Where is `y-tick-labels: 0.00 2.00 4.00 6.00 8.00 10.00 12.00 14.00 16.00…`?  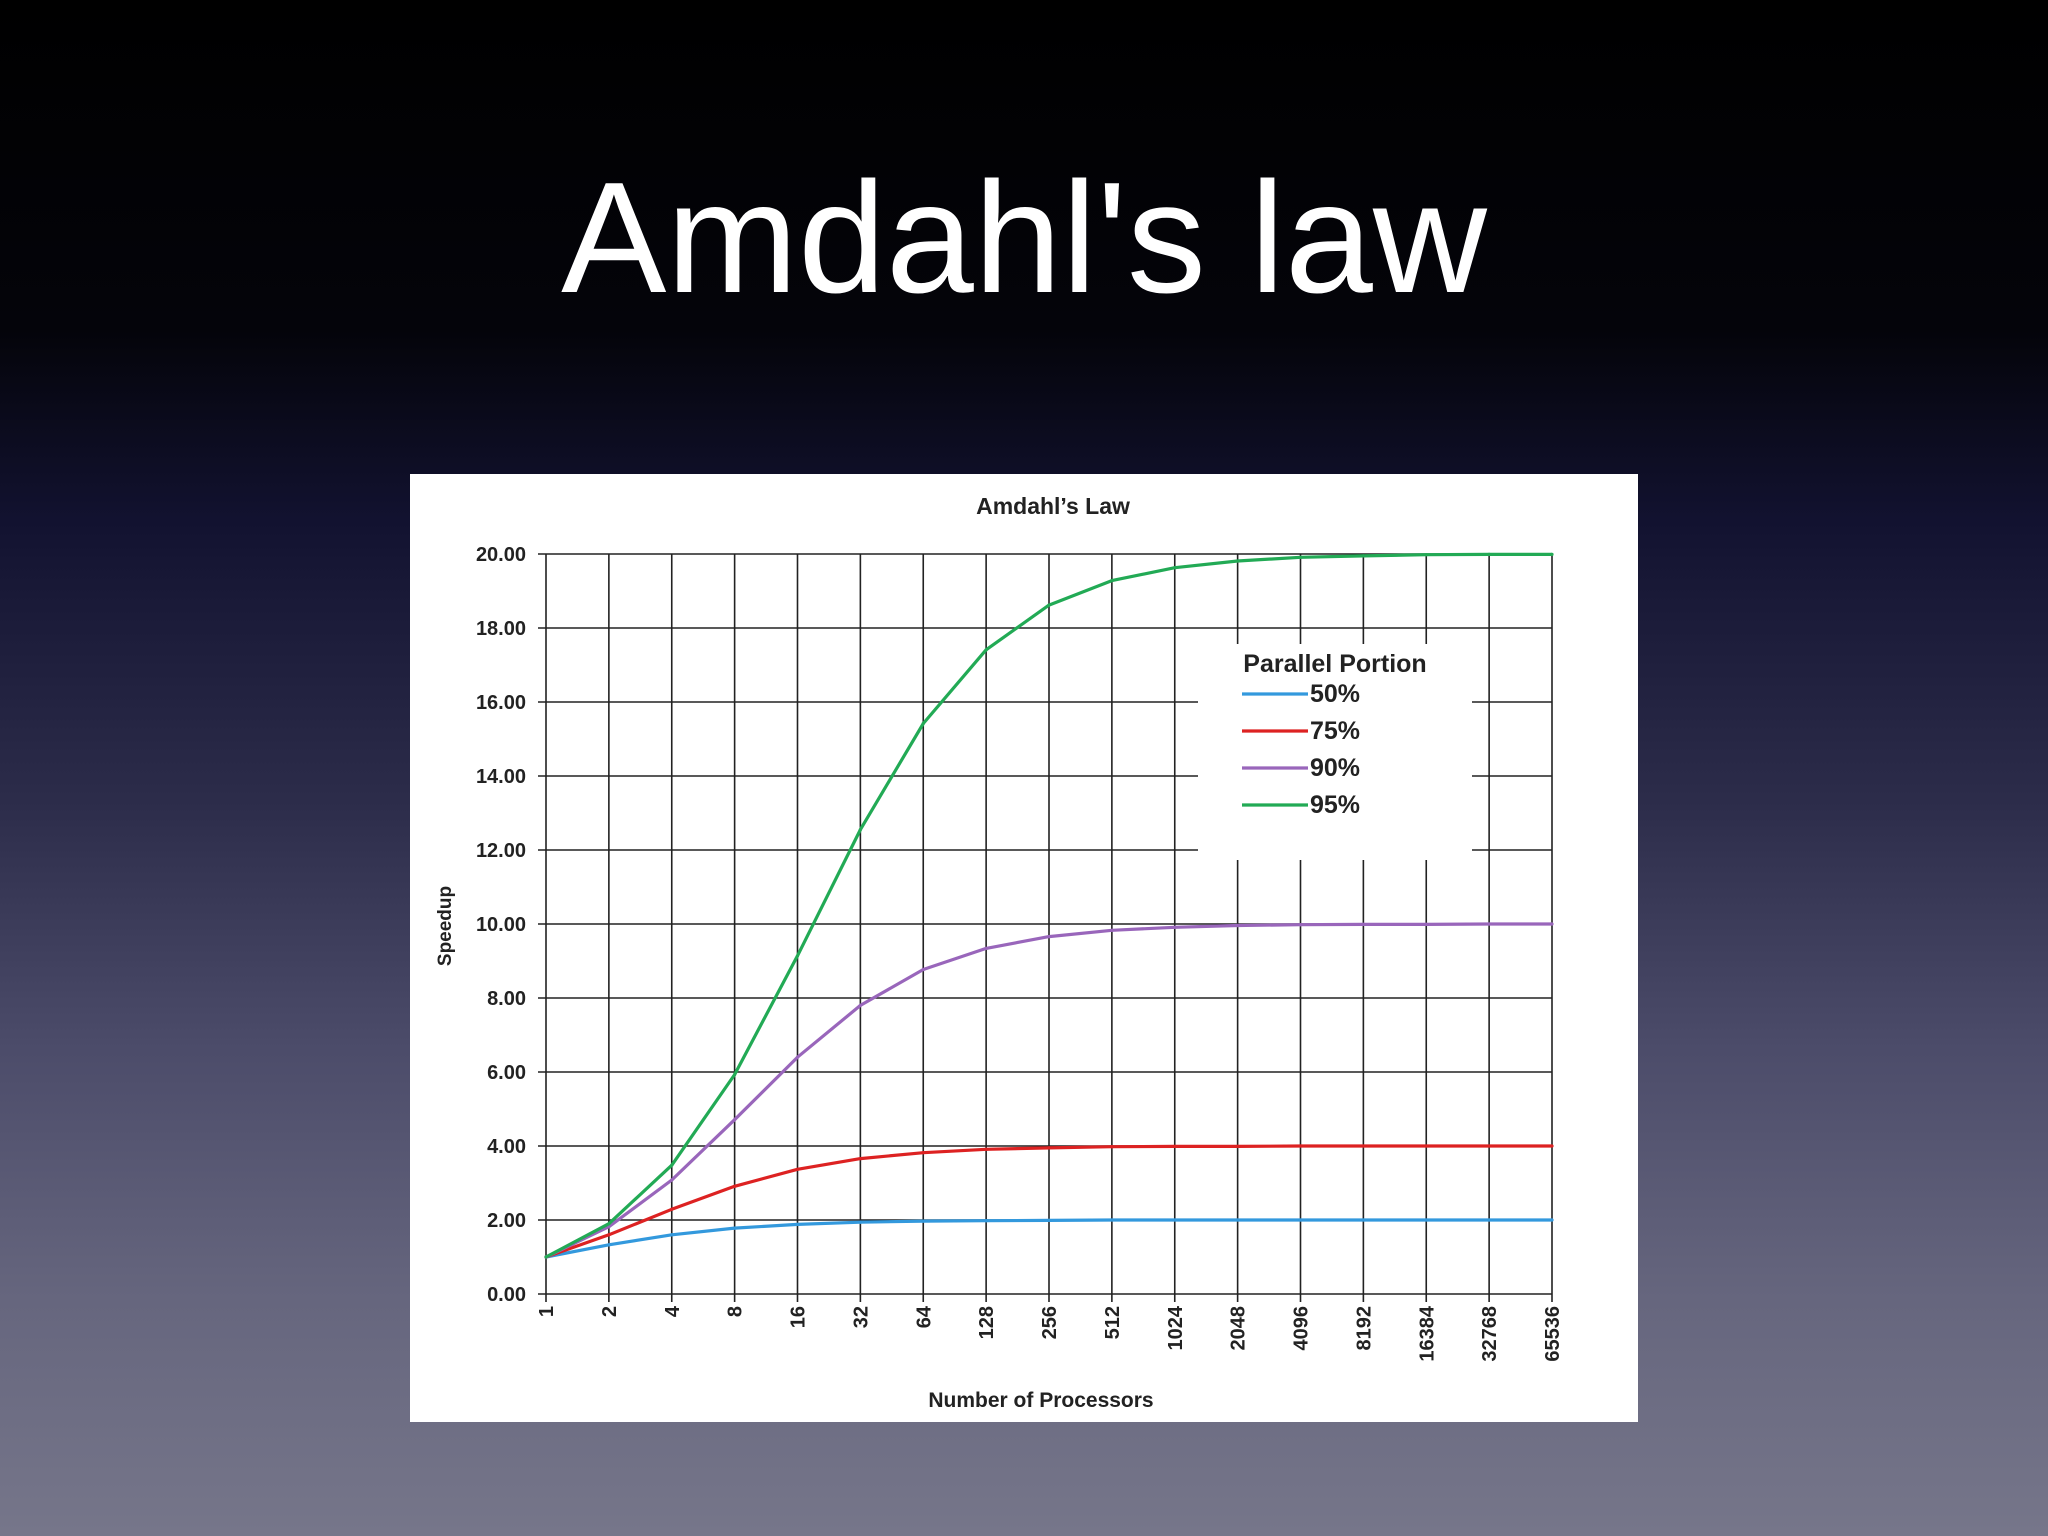
y-tick-labels: 0.00 2.00 4.00 6.00 8.00 10.00 12.00 14.00 16.00… is located at coordinates (501, 925).